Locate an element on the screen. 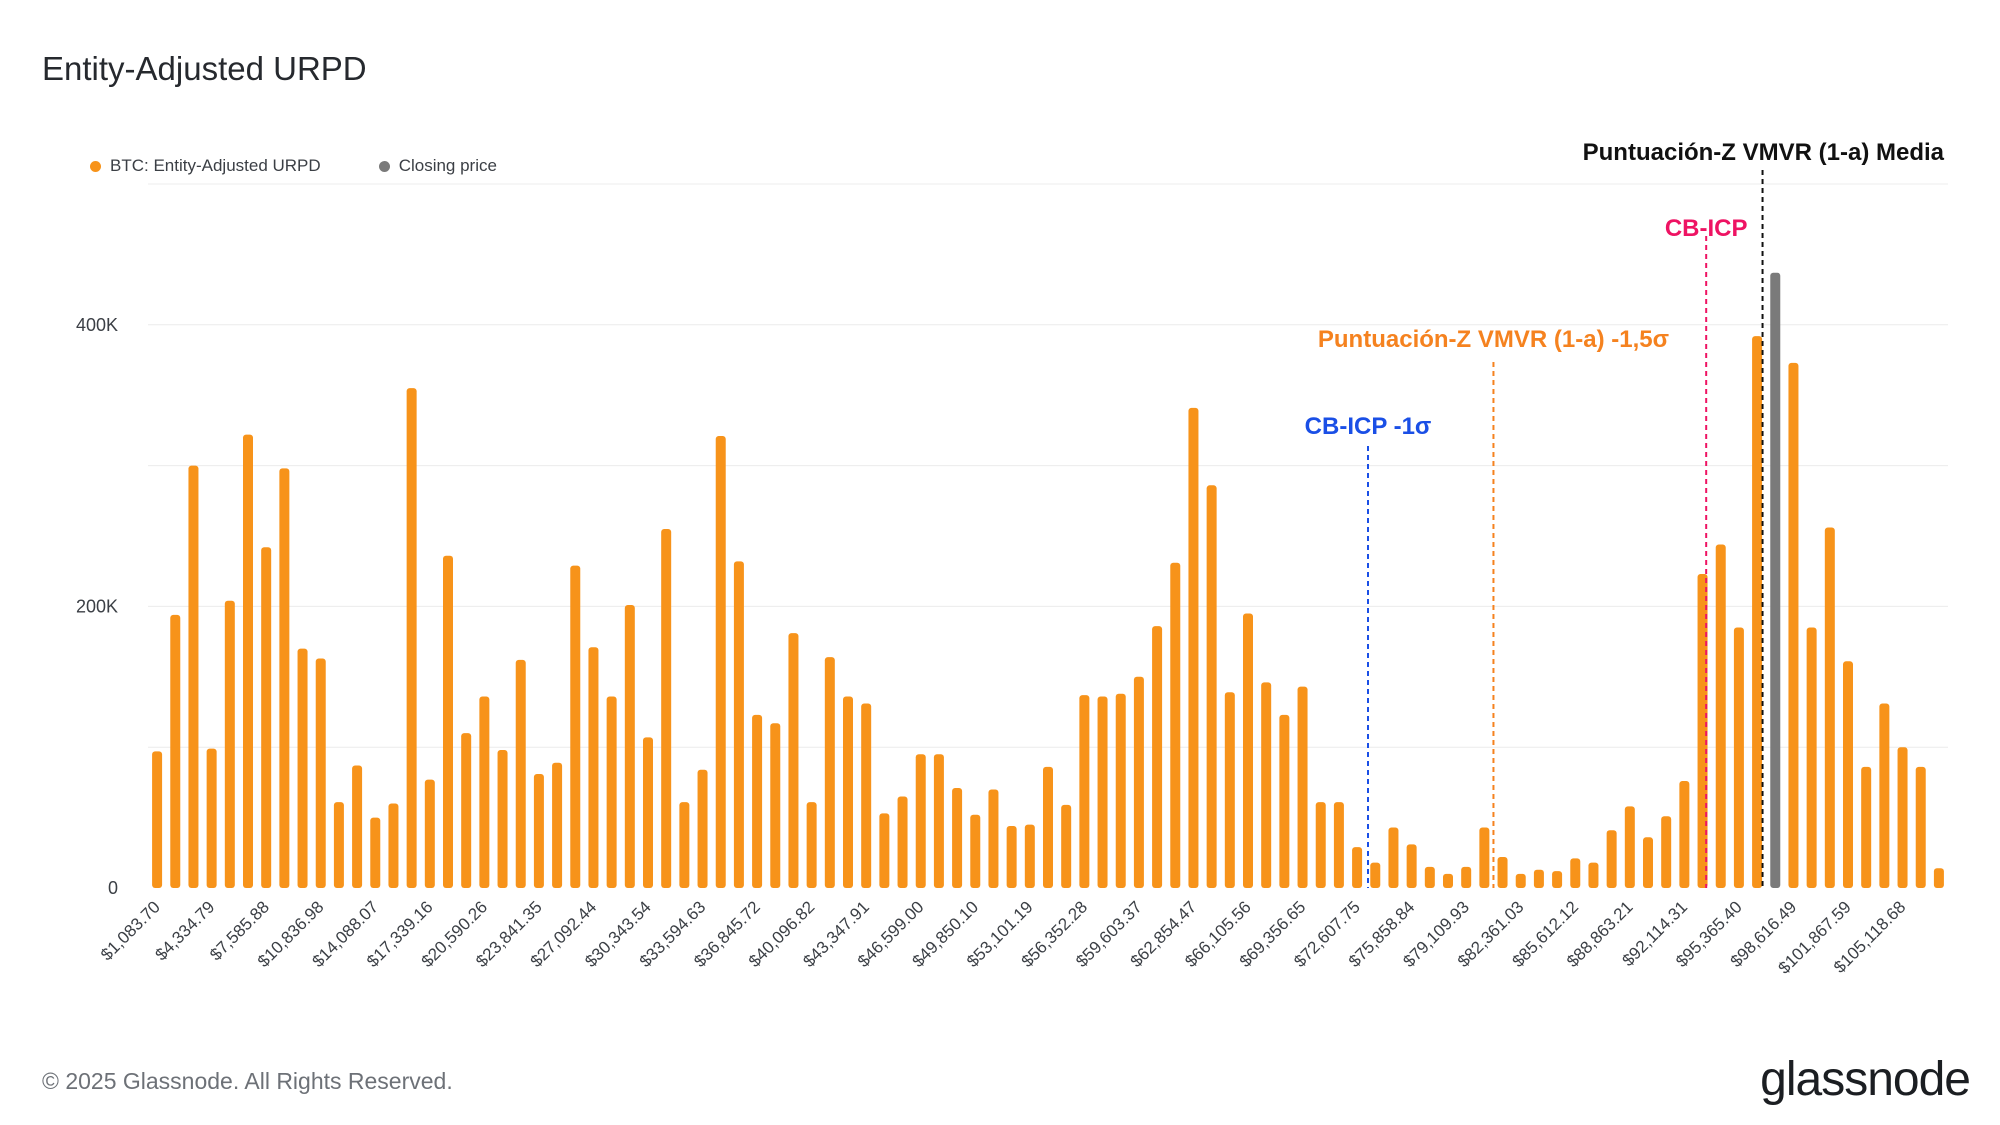 The image size is (2000, 1125). annotation-label: CB-ICP is located at coordinates (1706, 228).